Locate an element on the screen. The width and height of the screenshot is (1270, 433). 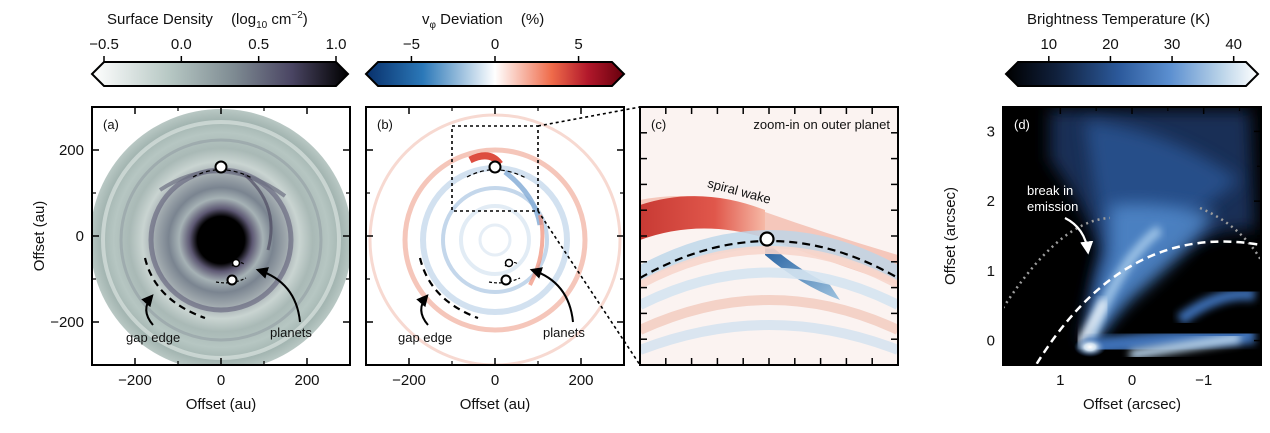
colorbar-tick-label: 30 is located at coordinates (1172, 44).